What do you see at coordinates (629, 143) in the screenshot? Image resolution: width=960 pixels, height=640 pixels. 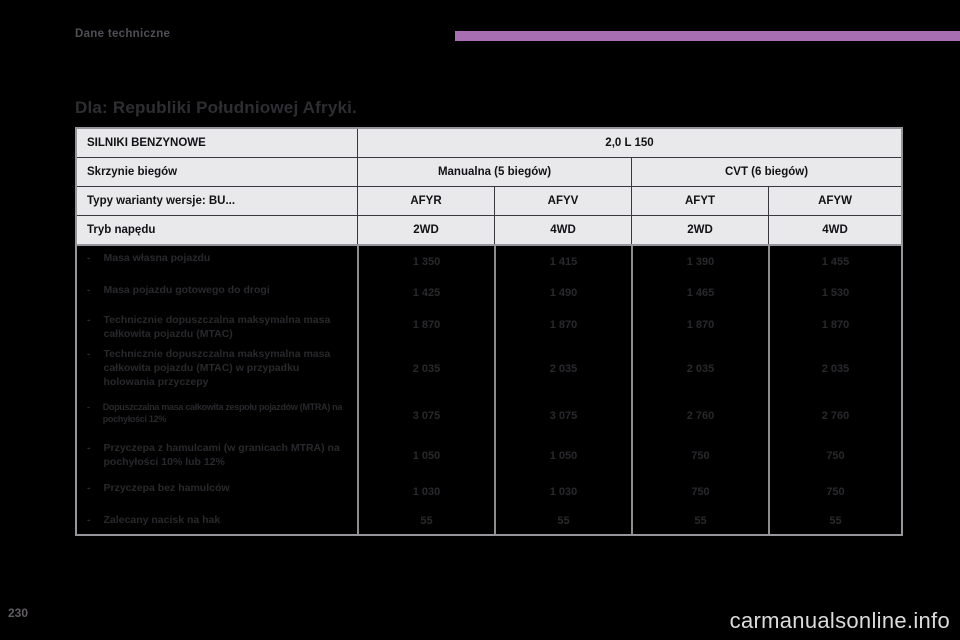 I see `engines-value: 2,0 L 150` at bounding box center [629, 143].